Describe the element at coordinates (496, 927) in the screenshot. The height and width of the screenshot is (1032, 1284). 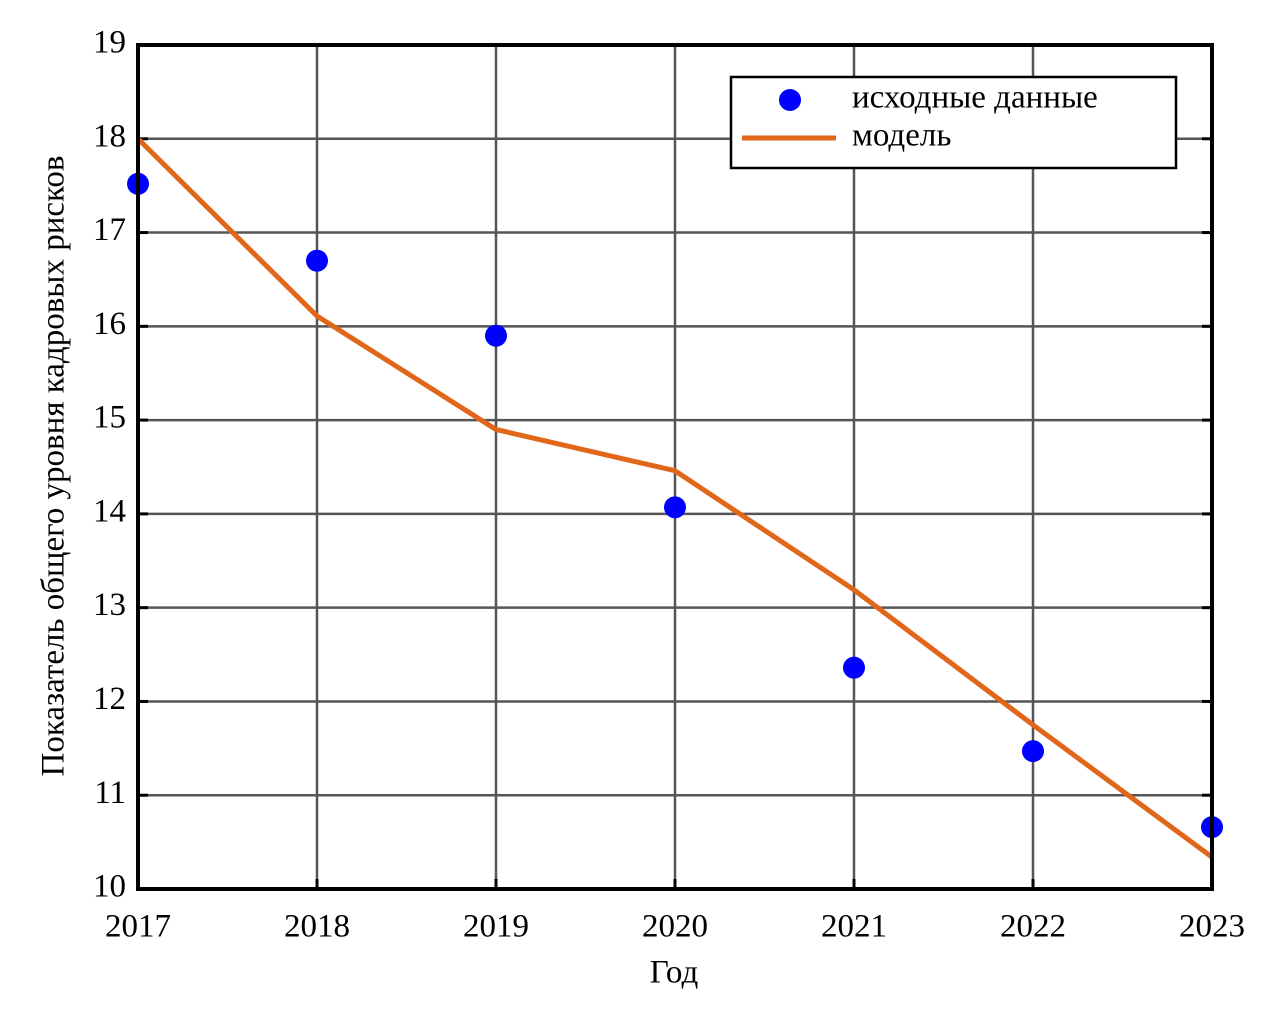
I see `x-tick-label: 2019` at that location.